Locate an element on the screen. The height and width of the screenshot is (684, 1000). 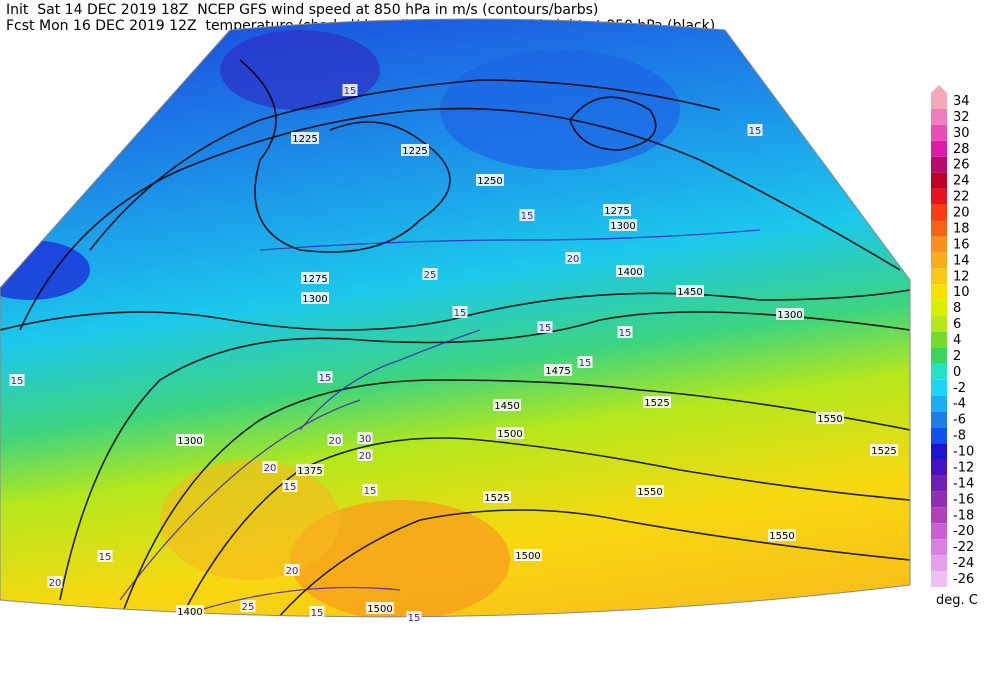
legend-label: 2 is located at coordinates (957, 356).